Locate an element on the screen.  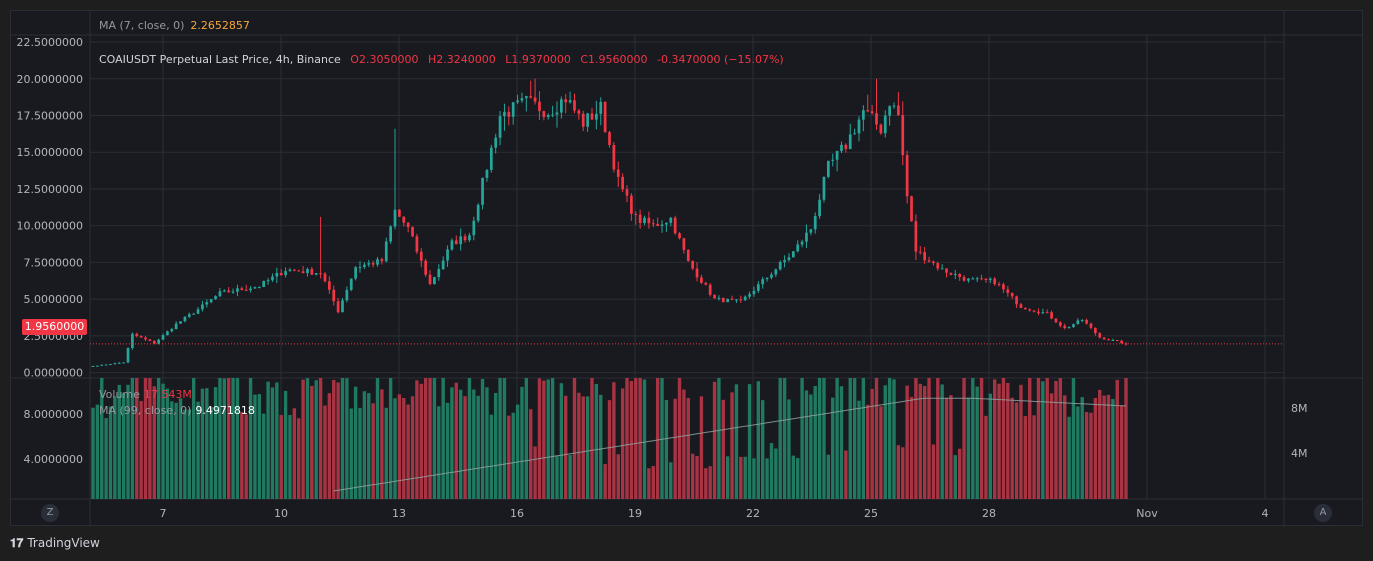
volume-legend: Volume 17.543M is located at coordinates (145, 394).